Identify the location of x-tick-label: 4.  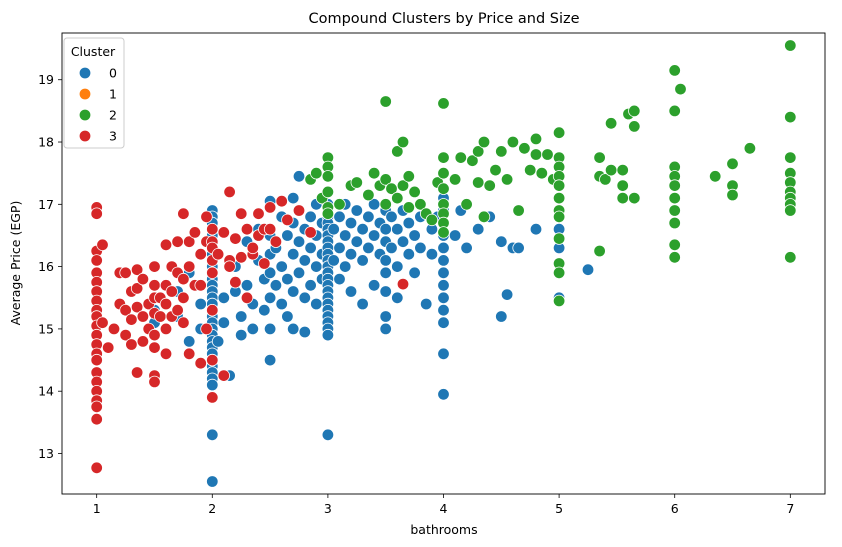
(444, 508).